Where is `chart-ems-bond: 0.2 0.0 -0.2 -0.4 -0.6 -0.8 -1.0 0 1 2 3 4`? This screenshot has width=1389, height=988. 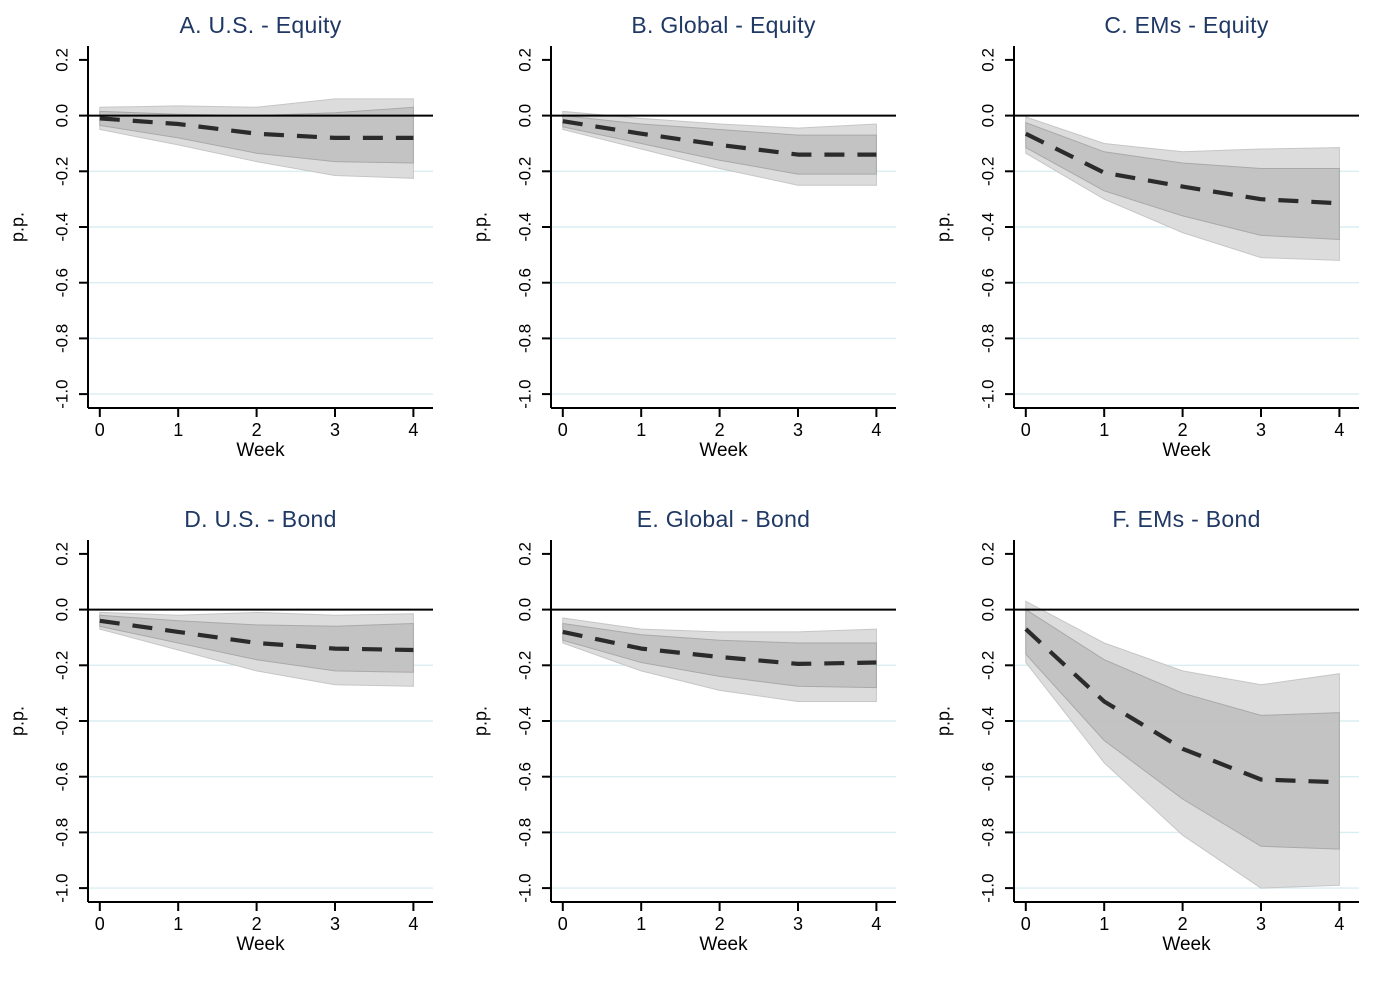 chart-ems-bond: 0.2 0.0 -0.2 -0.4 -0.6 -0.8 -1.0 0 1 2 3 4 is located at coordinates (1169, 737).